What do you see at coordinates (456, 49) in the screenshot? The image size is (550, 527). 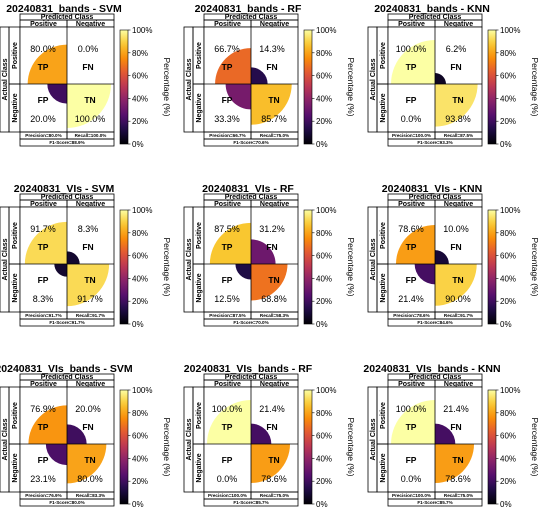 I see `fn-value-label: 6.2%` at bounding box center [456, 49].